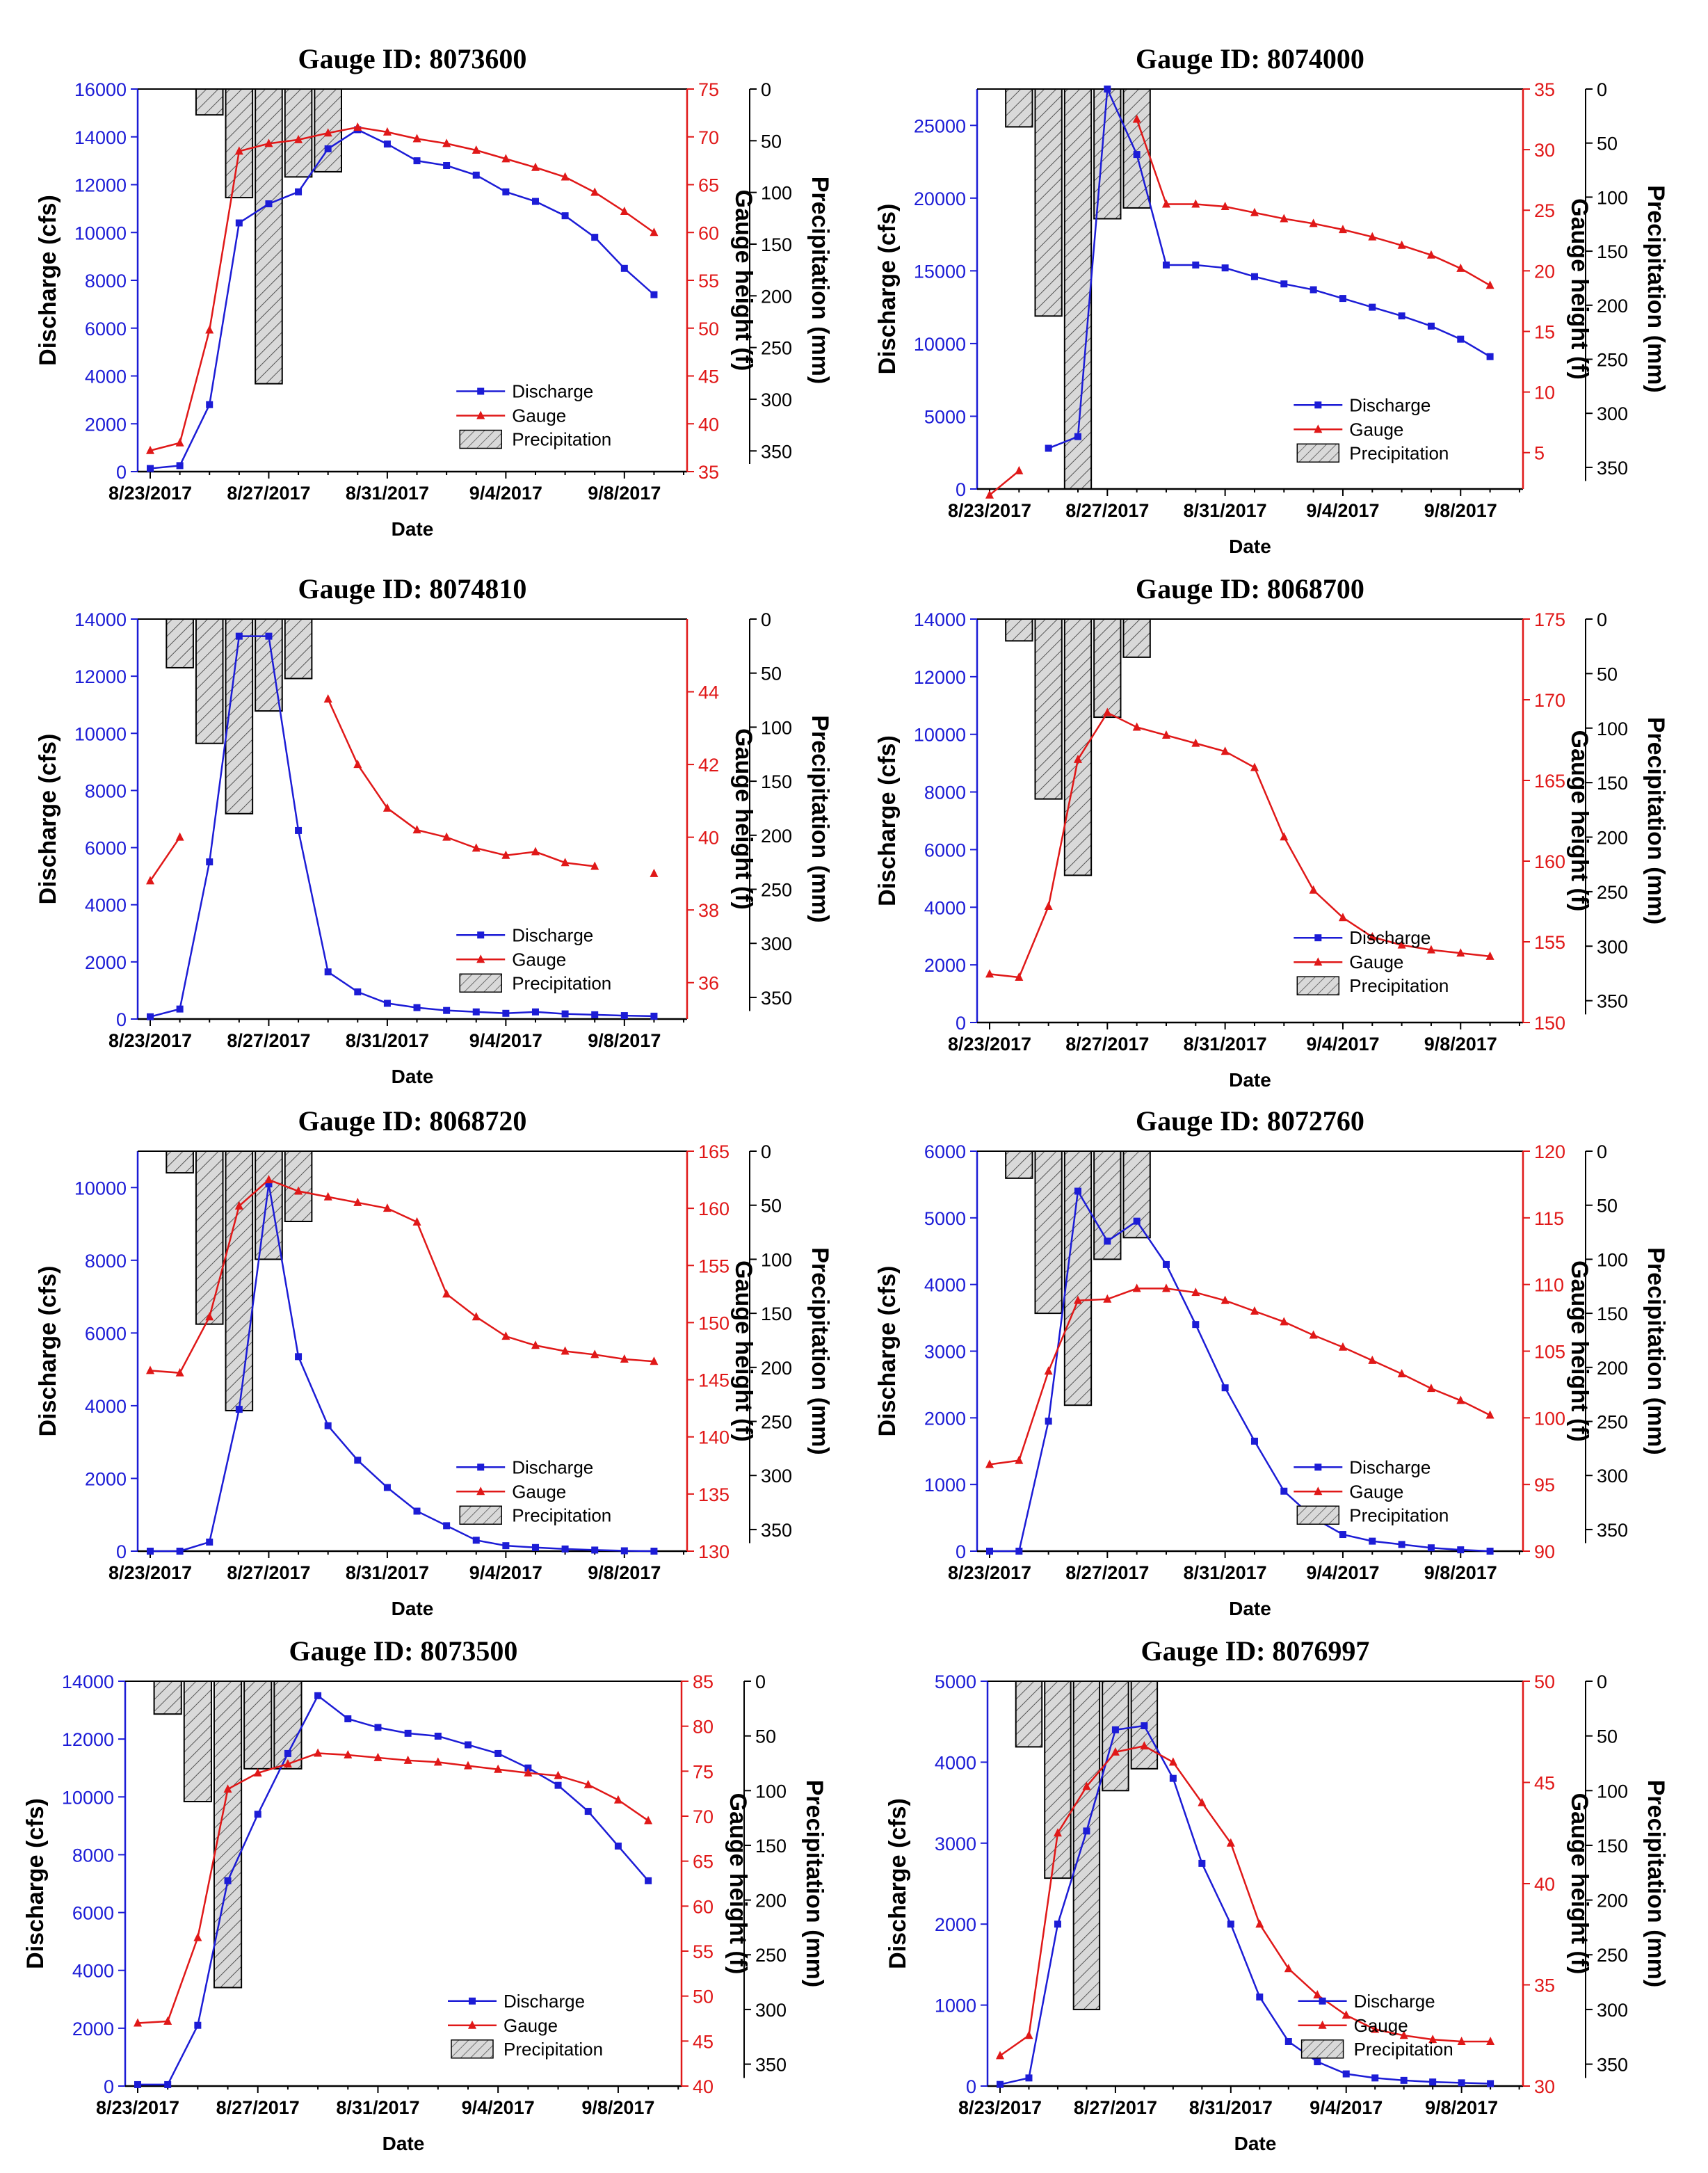 Image resolution: width=1708 pixels, height=2173 pixels. Describe the element at coordinates (708, 472) in the screenshot. I see `right-tick-label: 35` at that location.